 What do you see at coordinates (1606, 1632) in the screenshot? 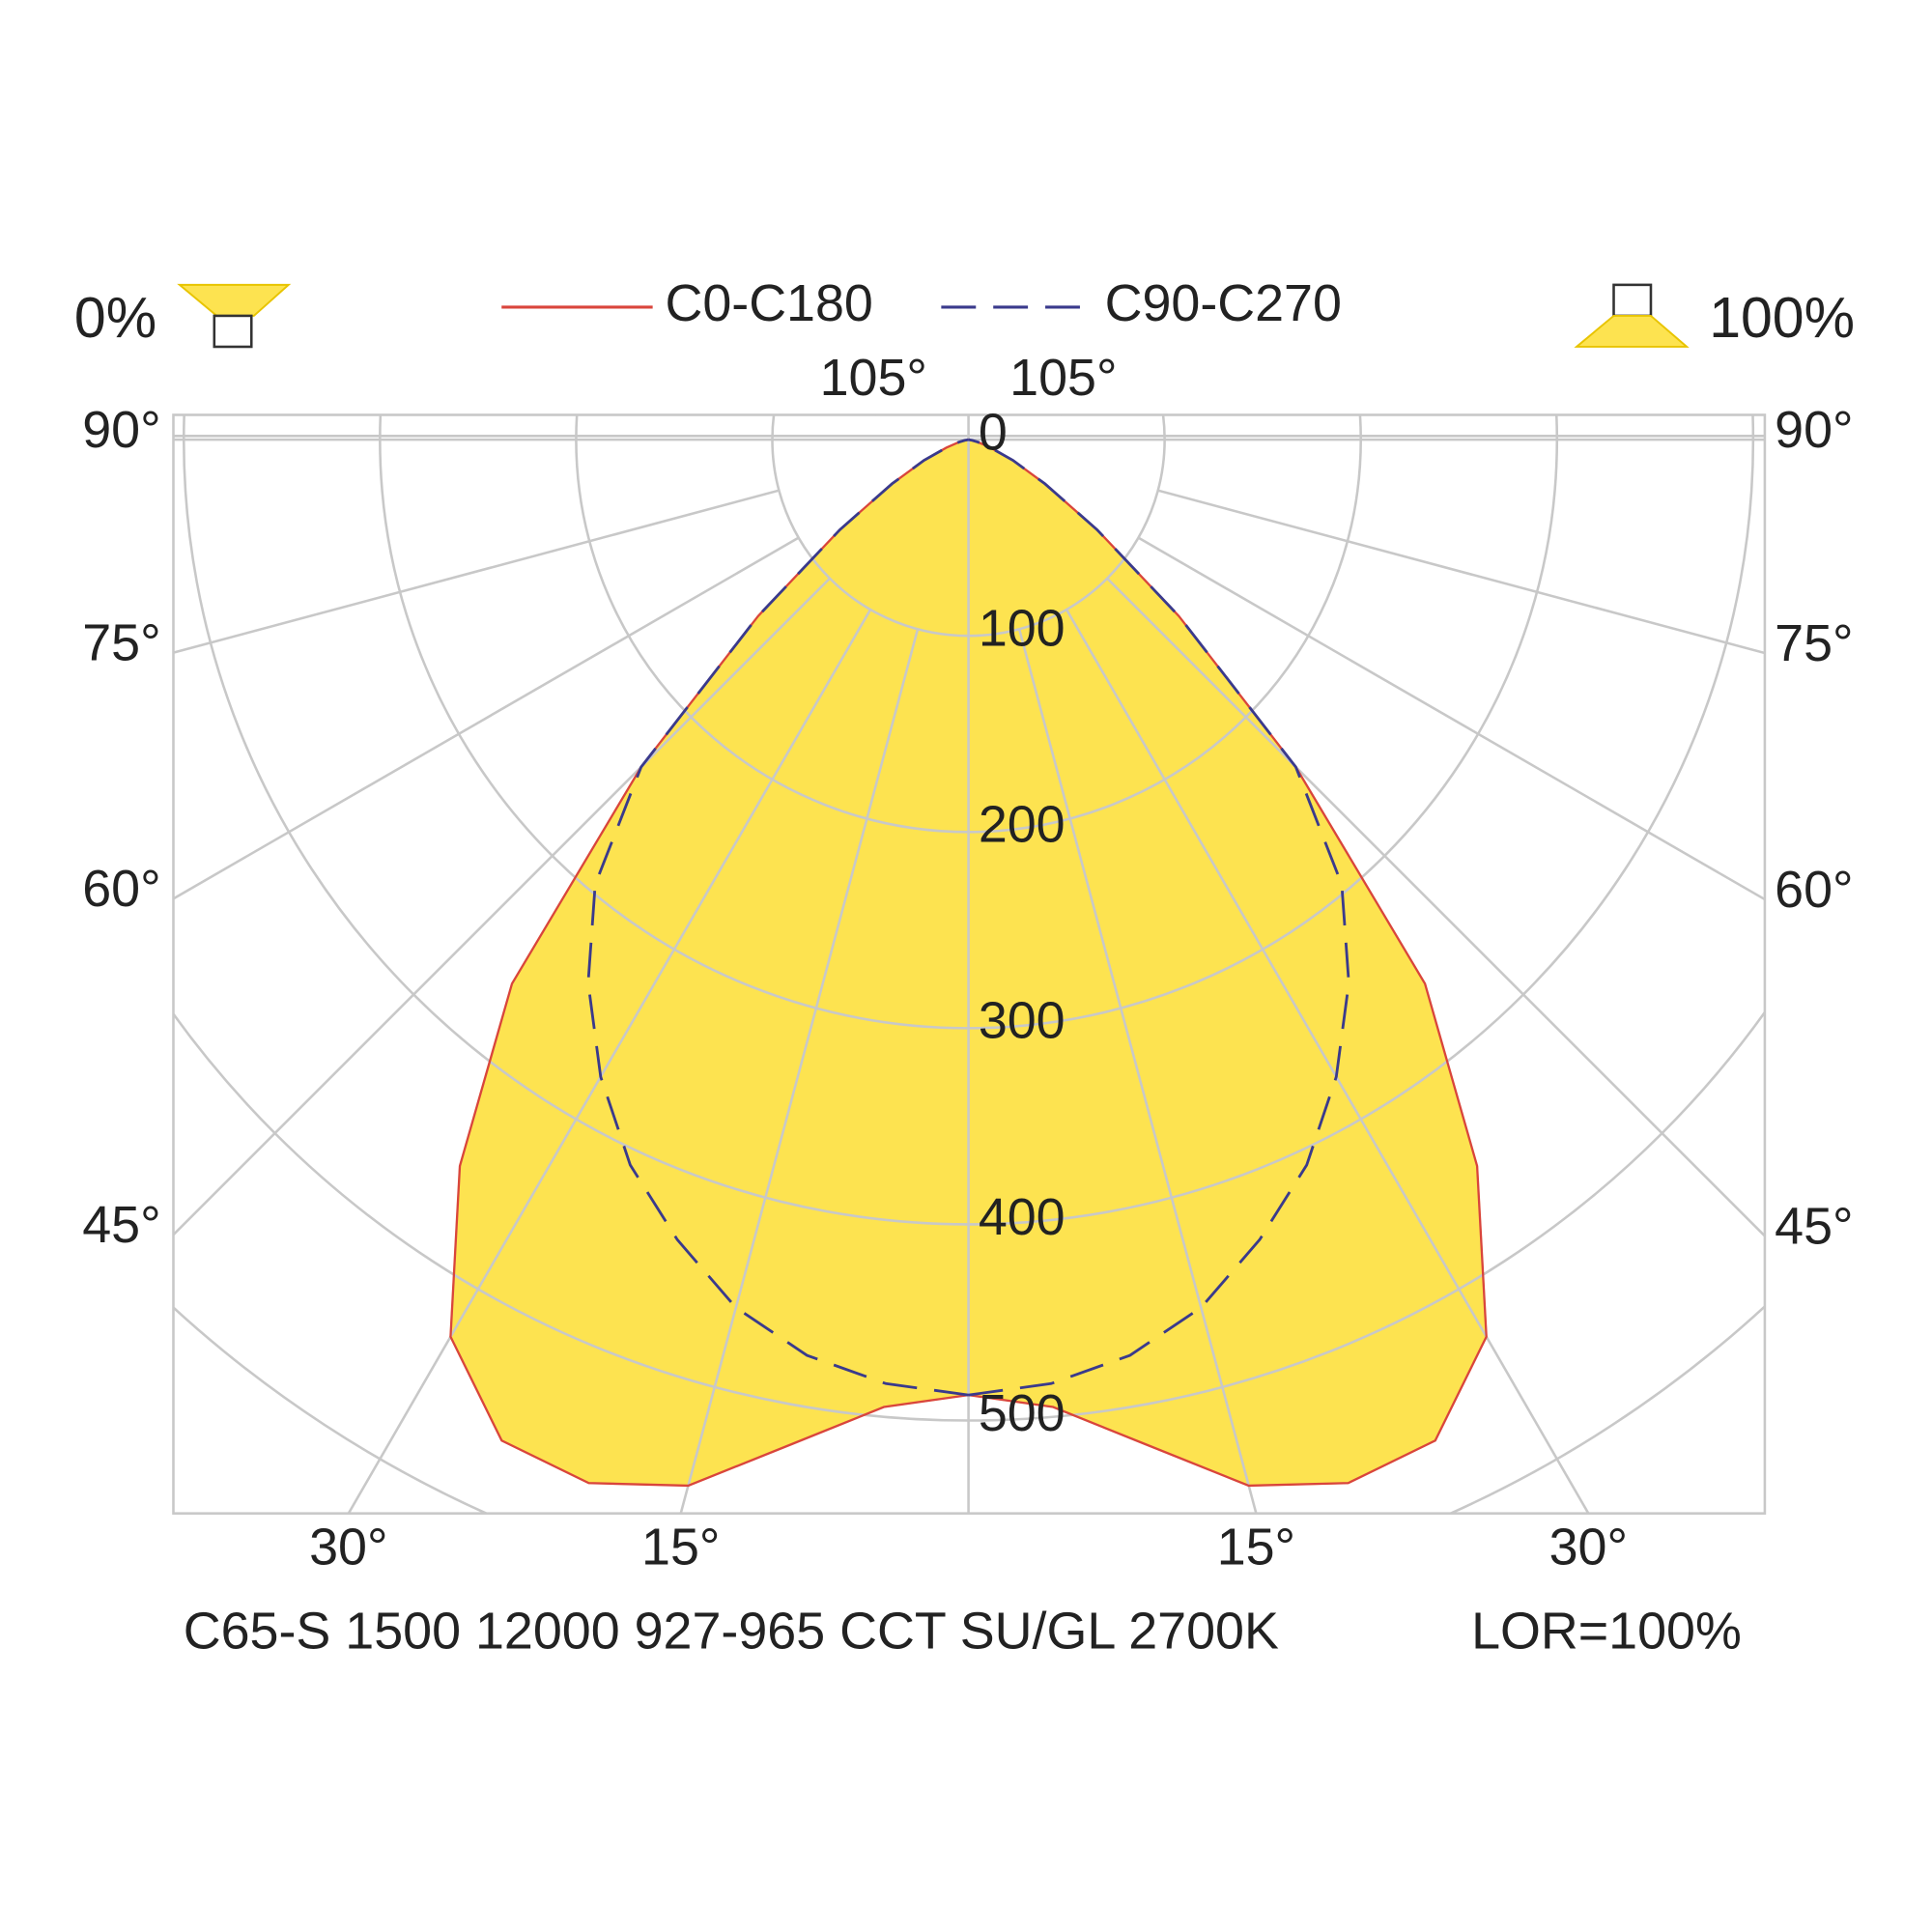
I see `lor: LOR=100%` at bounding box center [1606, 1632].